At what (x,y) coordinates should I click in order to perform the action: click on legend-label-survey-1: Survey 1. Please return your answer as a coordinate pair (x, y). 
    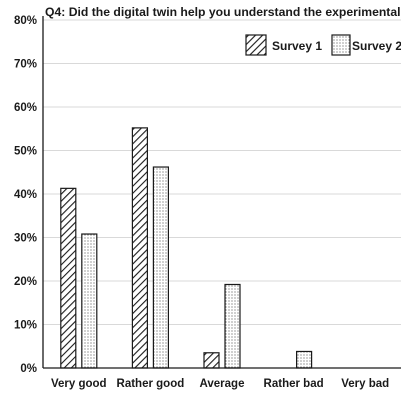
    Looking at the image, I should click on (297, 46).